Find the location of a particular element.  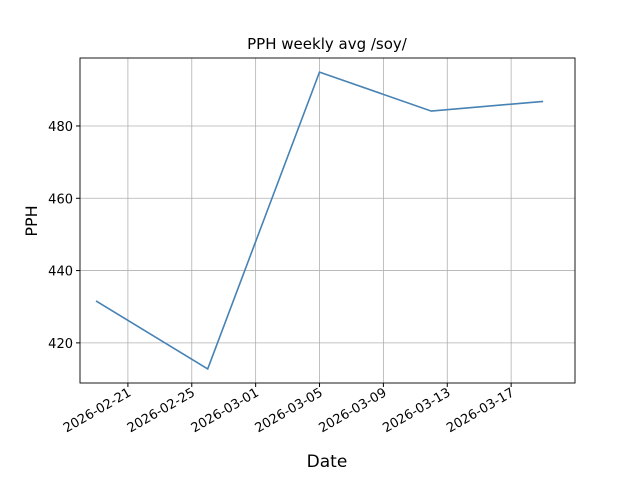

y-axis-label: PPH is located at coordinates (31, 220).